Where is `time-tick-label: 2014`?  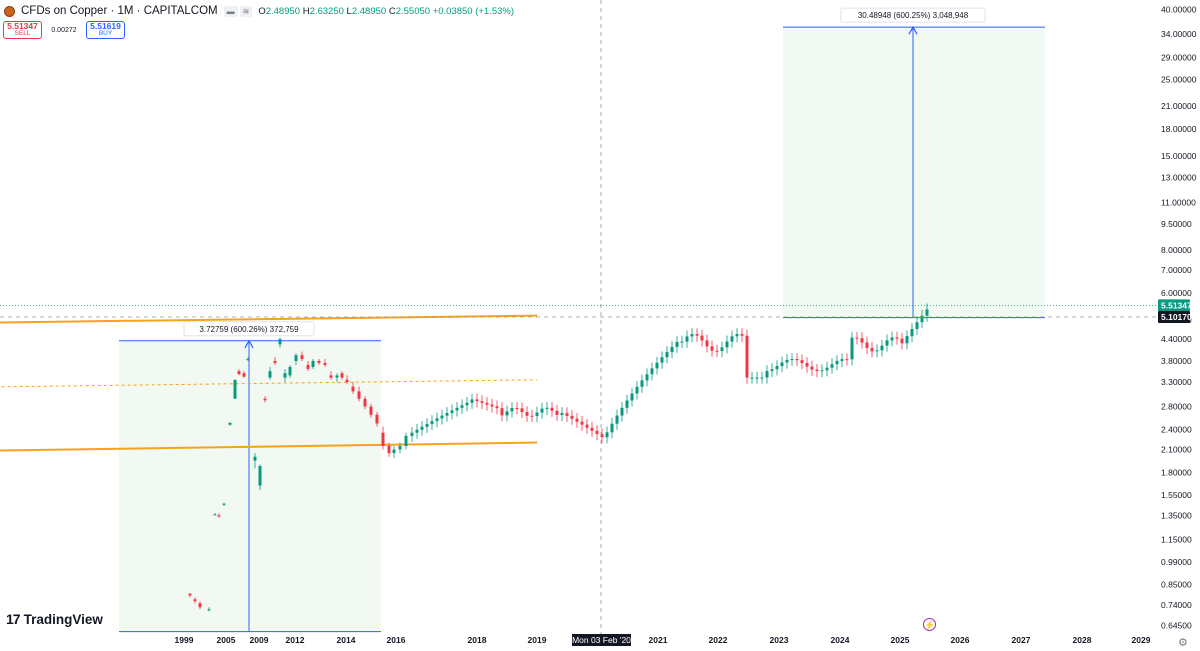 time-tick-label: 2014 is located at coordinates (346, 640).